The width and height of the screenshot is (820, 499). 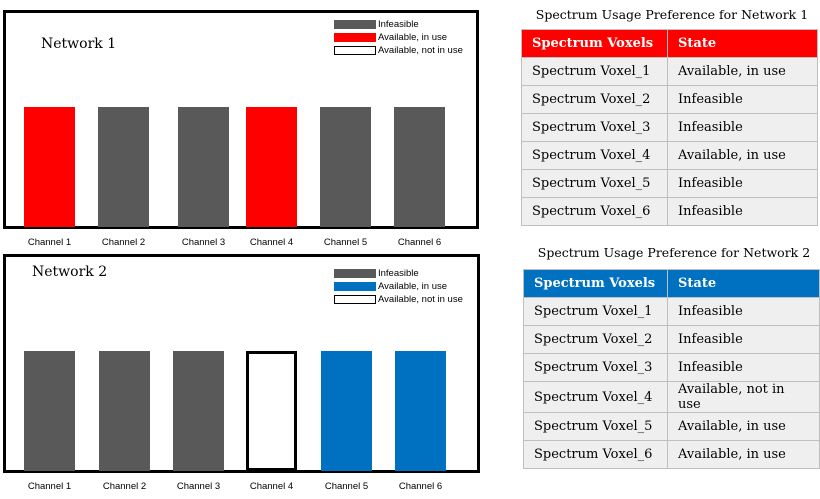 What do you see at coordinates (70, 272) in the screenshot?
I see `network2-title: Network 2` at bounding box center [70, 272].